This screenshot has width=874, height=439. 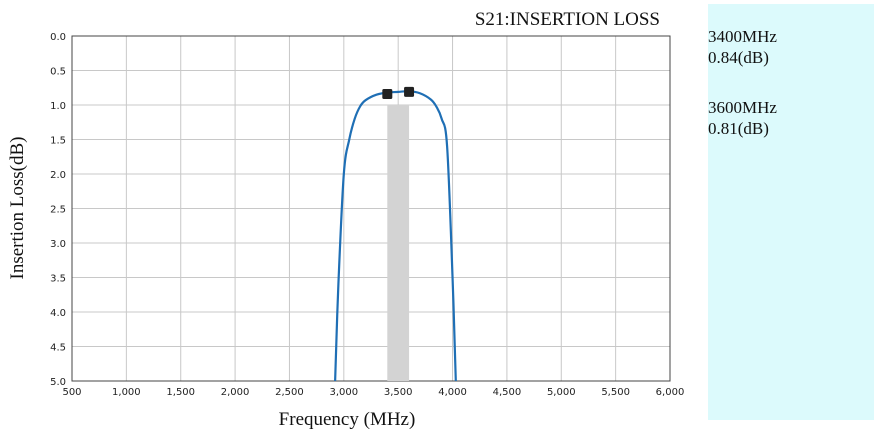 What do you see at coordinates (126, 392) in the screenshot?
I see `x-tick-label: 1,000` at bounding box center [126, 392].